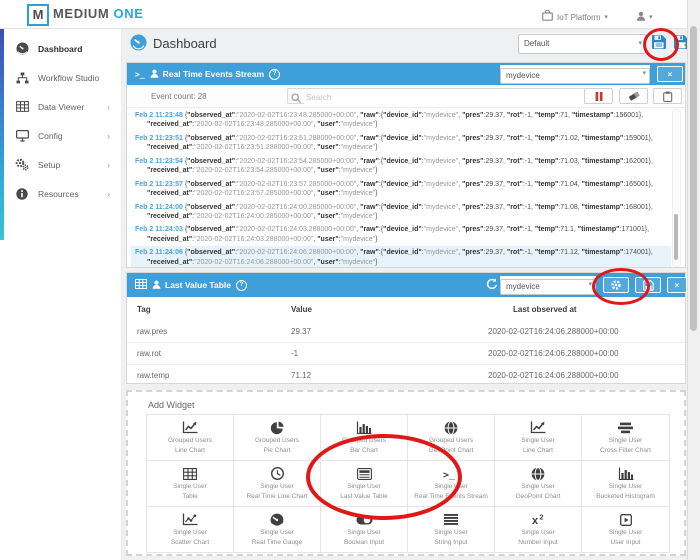 The image size is (700, 560). I want to click on bar-chart-icon, so click(364, 427).